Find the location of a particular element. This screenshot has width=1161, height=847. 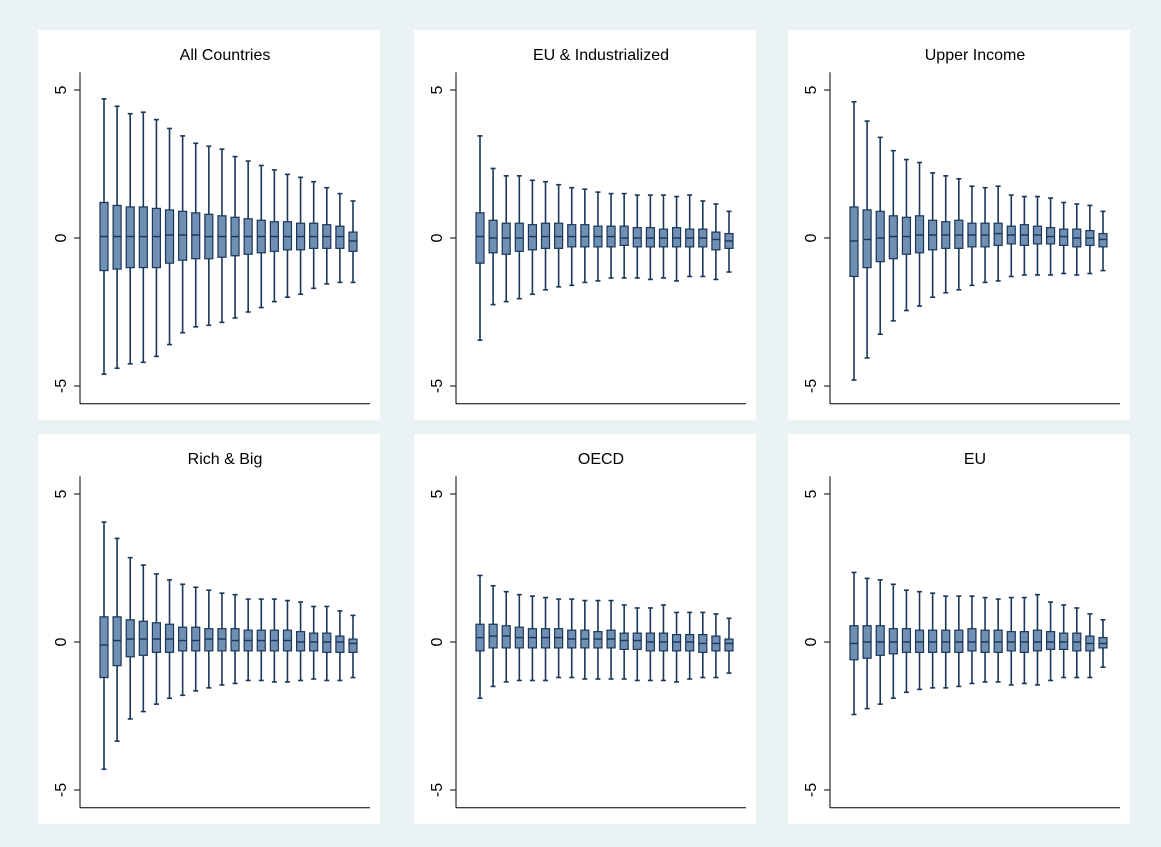

panel: EU -5 0 5 is located at coordinates (959, 629).